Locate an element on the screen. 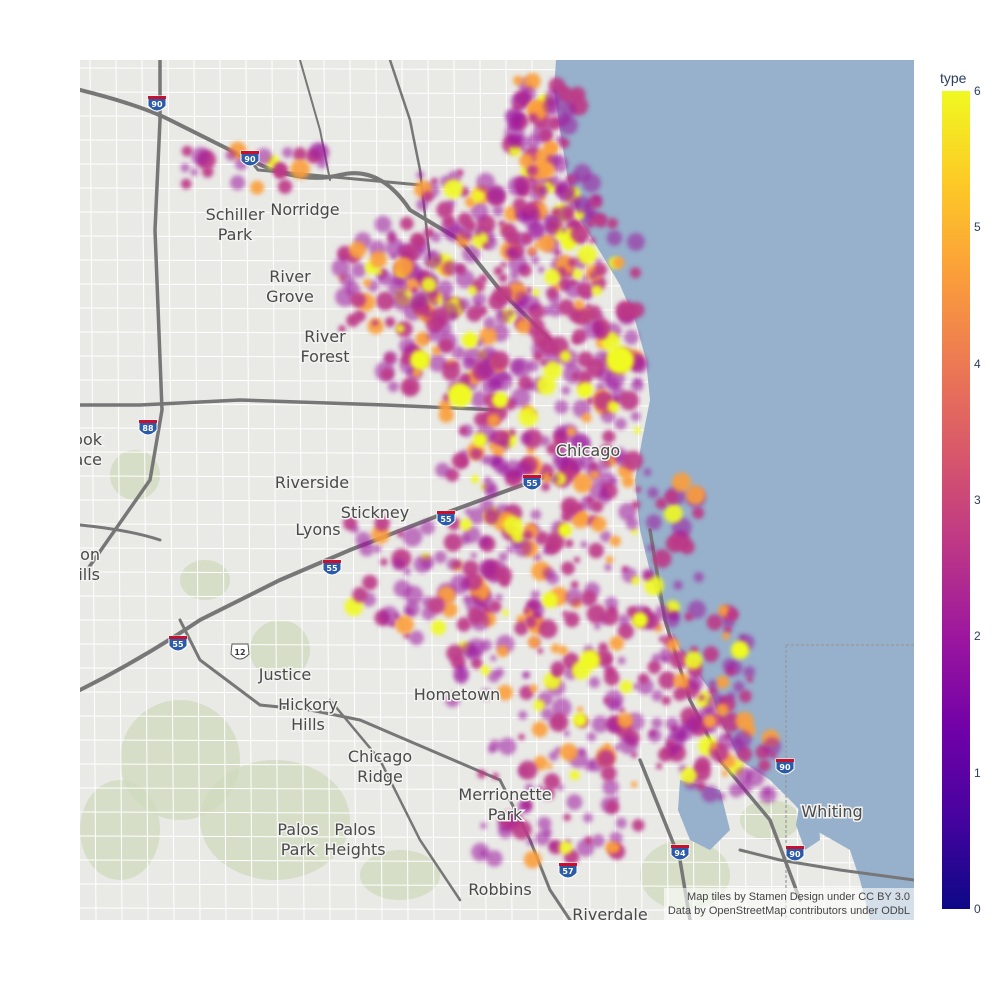 Image resolution: width=1000 pixels, height=1000 pixels. colorbar is located at coordinates (956, 500).